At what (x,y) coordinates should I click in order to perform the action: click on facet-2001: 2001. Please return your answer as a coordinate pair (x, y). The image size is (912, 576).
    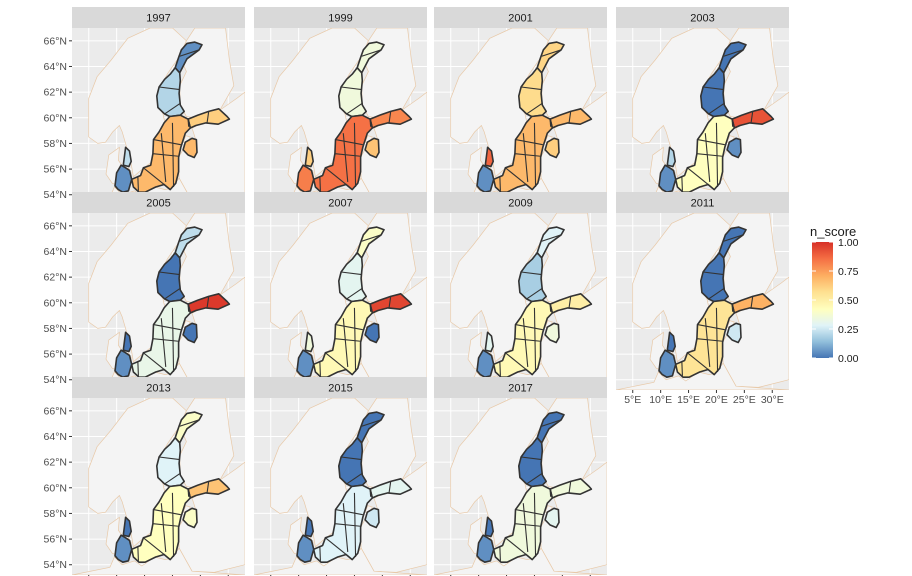
    Looking at the image, I should click on (520, 106).